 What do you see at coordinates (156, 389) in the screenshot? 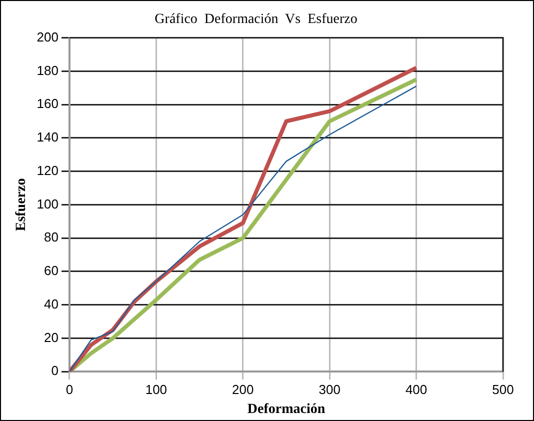
I see `x-tick-label: 100` at bounding box center [156, 389].